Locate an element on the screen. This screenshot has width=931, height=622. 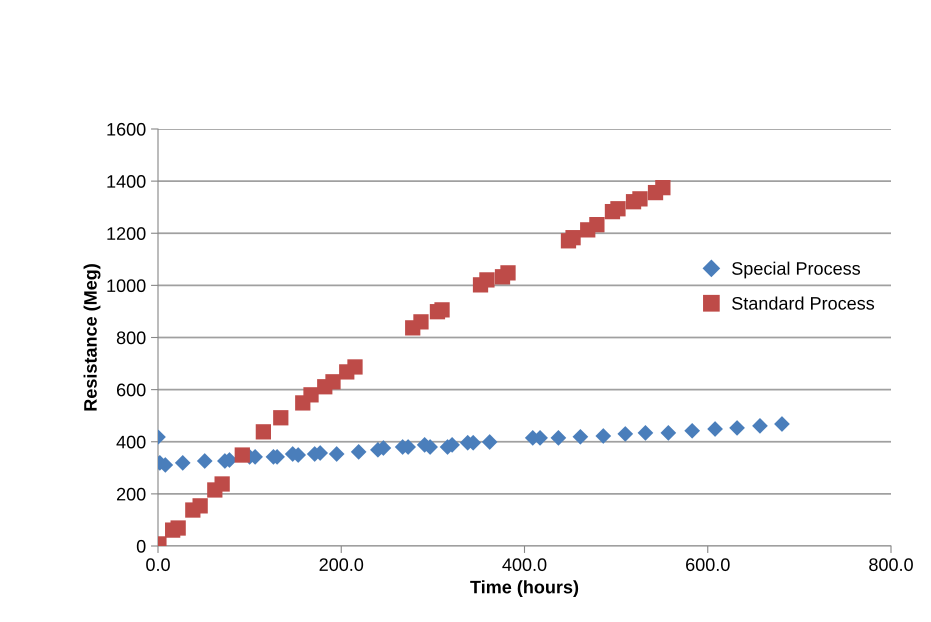
x-tick-label: 600.0 is located at coordinates (708, 565).